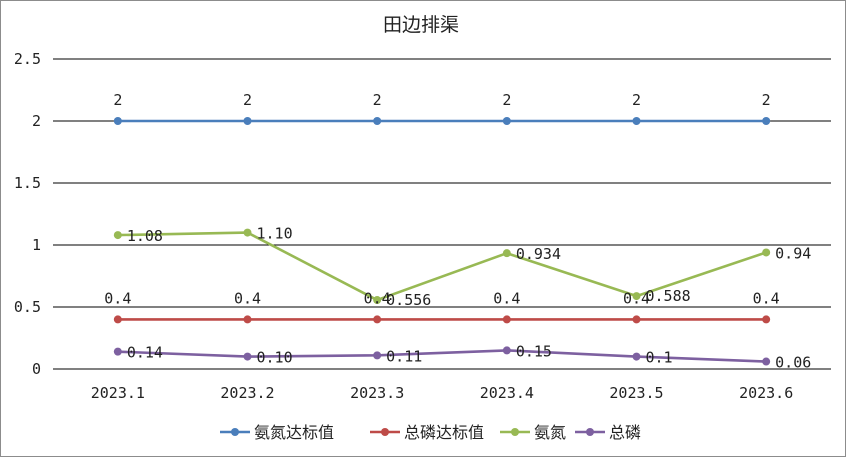 This screenshot has width=846, height=457. I want to click on data-label: 0.10, so click(275, 358).